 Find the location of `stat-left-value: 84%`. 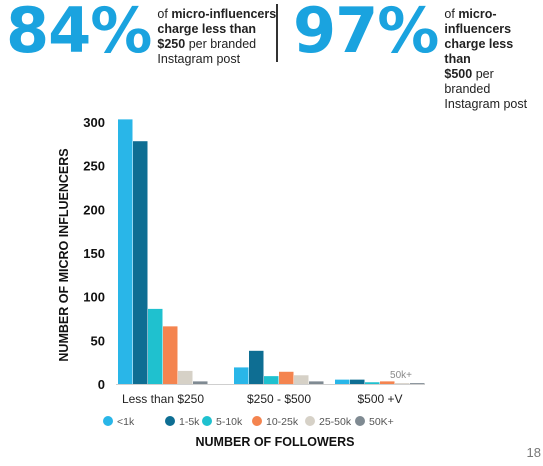

stat-left-value: 84% is located at coordinates (79, 33).